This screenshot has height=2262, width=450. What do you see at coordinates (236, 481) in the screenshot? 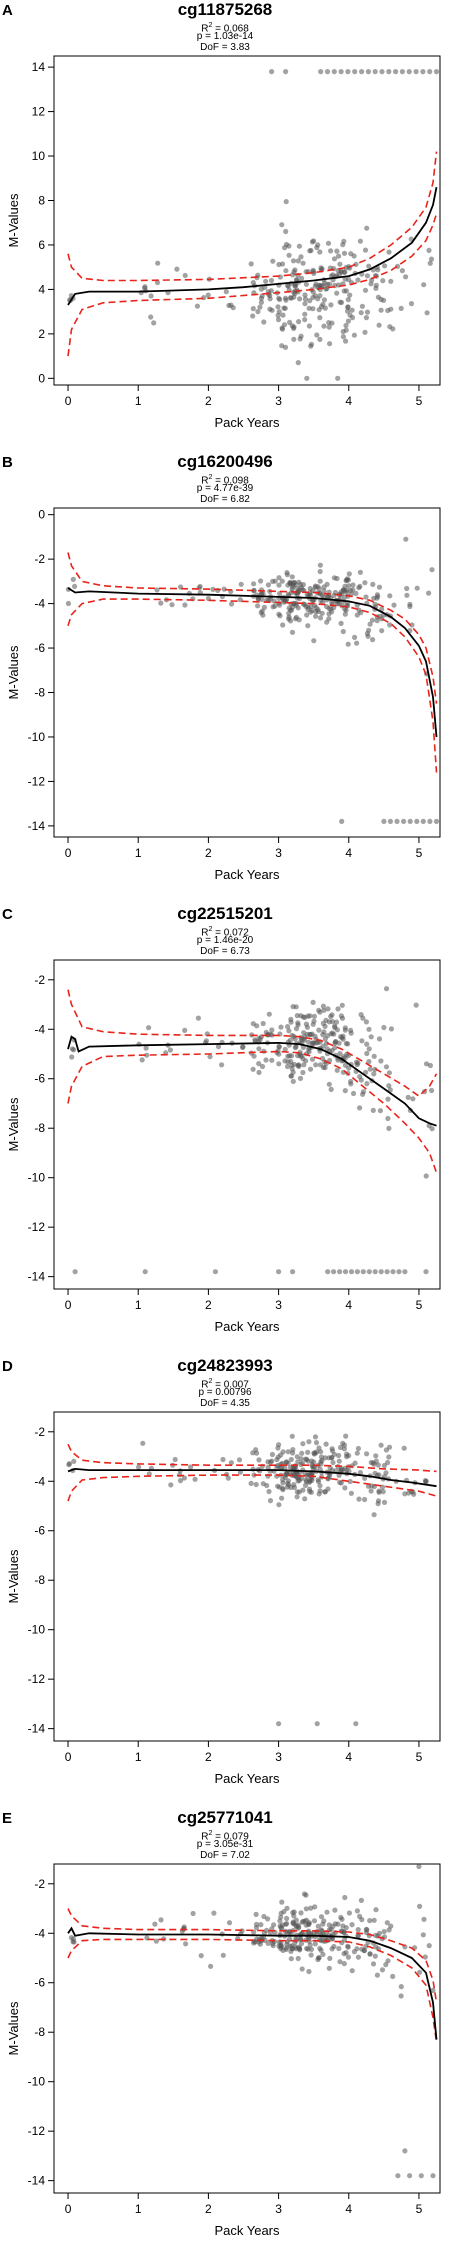
I see `r-squared-value: 0.098` at bounding box center [236, 481].